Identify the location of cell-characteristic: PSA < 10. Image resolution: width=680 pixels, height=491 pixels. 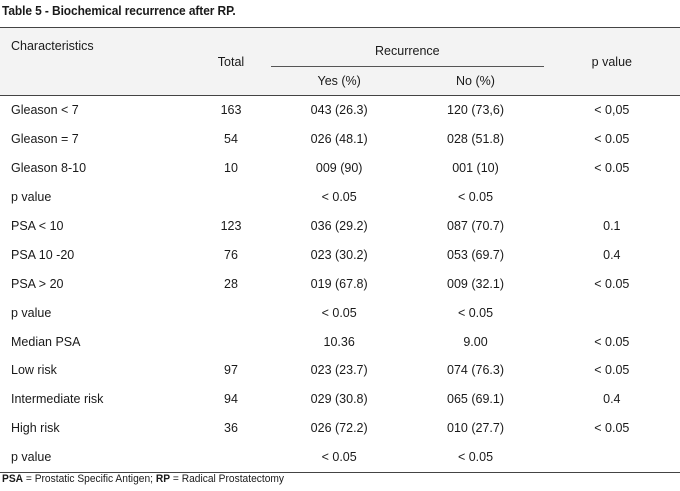
(37, 226).